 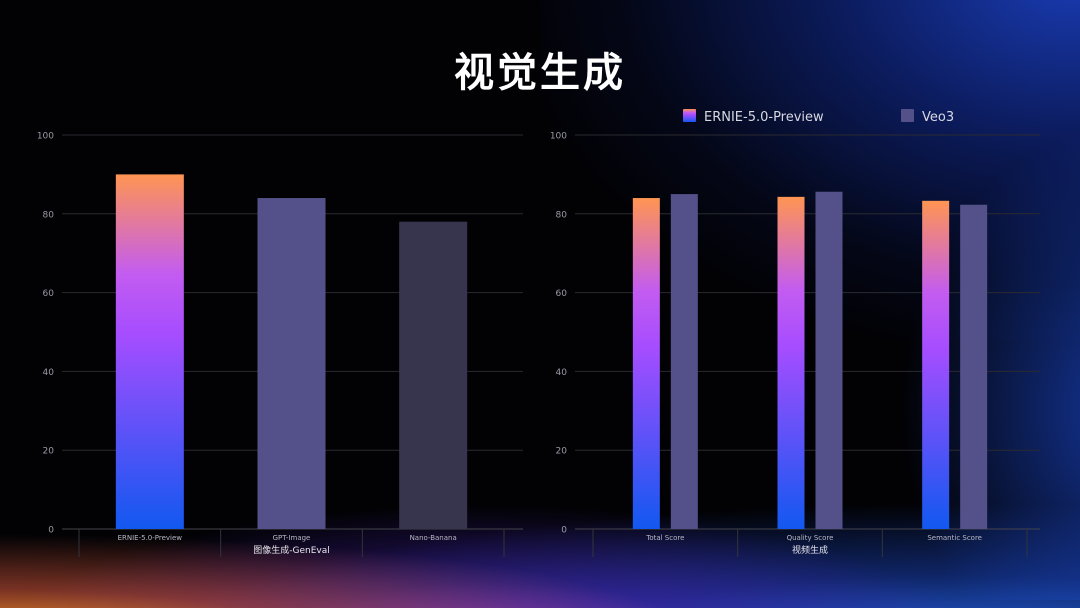 I want to click on slide-title: 视觉生成, so click(x=540, y=73).